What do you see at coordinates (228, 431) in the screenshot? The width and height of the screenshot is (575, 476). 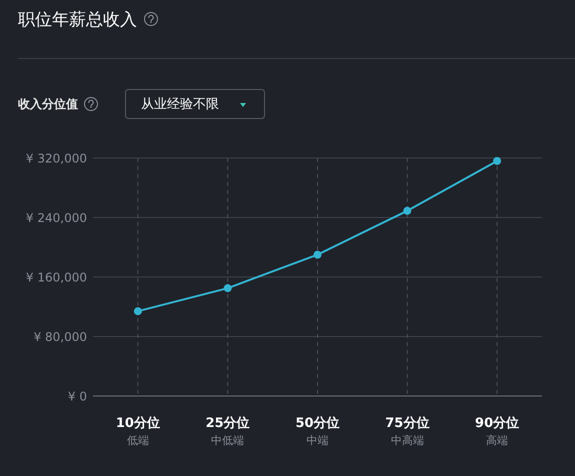 I see `x-tick-label: 25分位中低端` at bounding box center [228, 431].